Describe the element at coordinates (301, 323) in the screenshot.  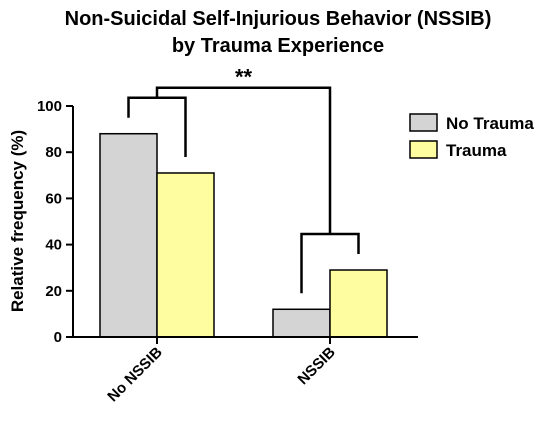
I see `bar-no-trauma-nssib` at that location.